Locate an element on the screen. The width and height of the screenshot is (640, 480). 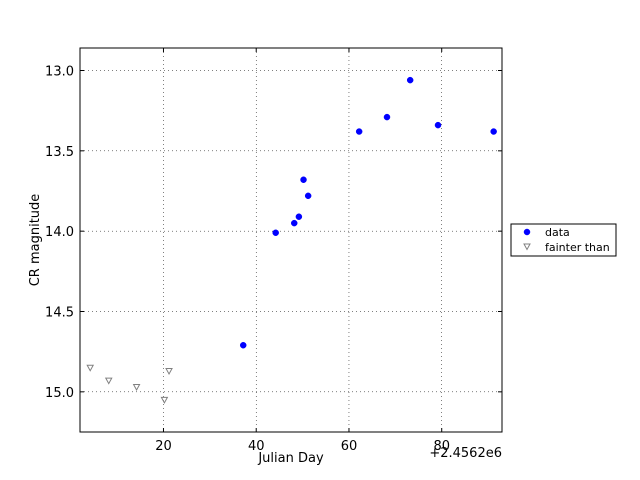
y-tick-label: 14.0 is located at coordinates (59, 232).